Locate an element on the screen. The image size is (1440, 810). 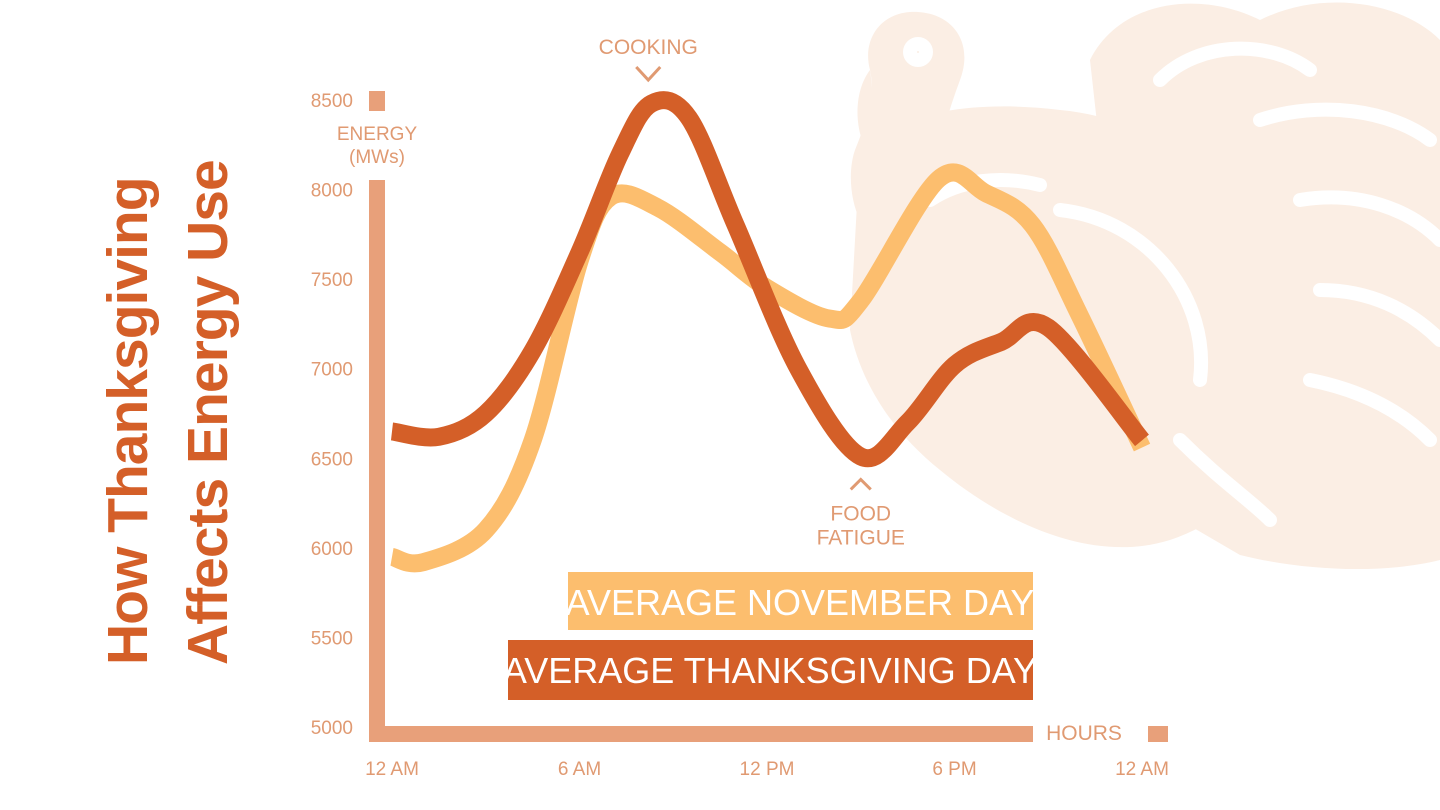
legend-november-box is located at coordinates (800, 601).